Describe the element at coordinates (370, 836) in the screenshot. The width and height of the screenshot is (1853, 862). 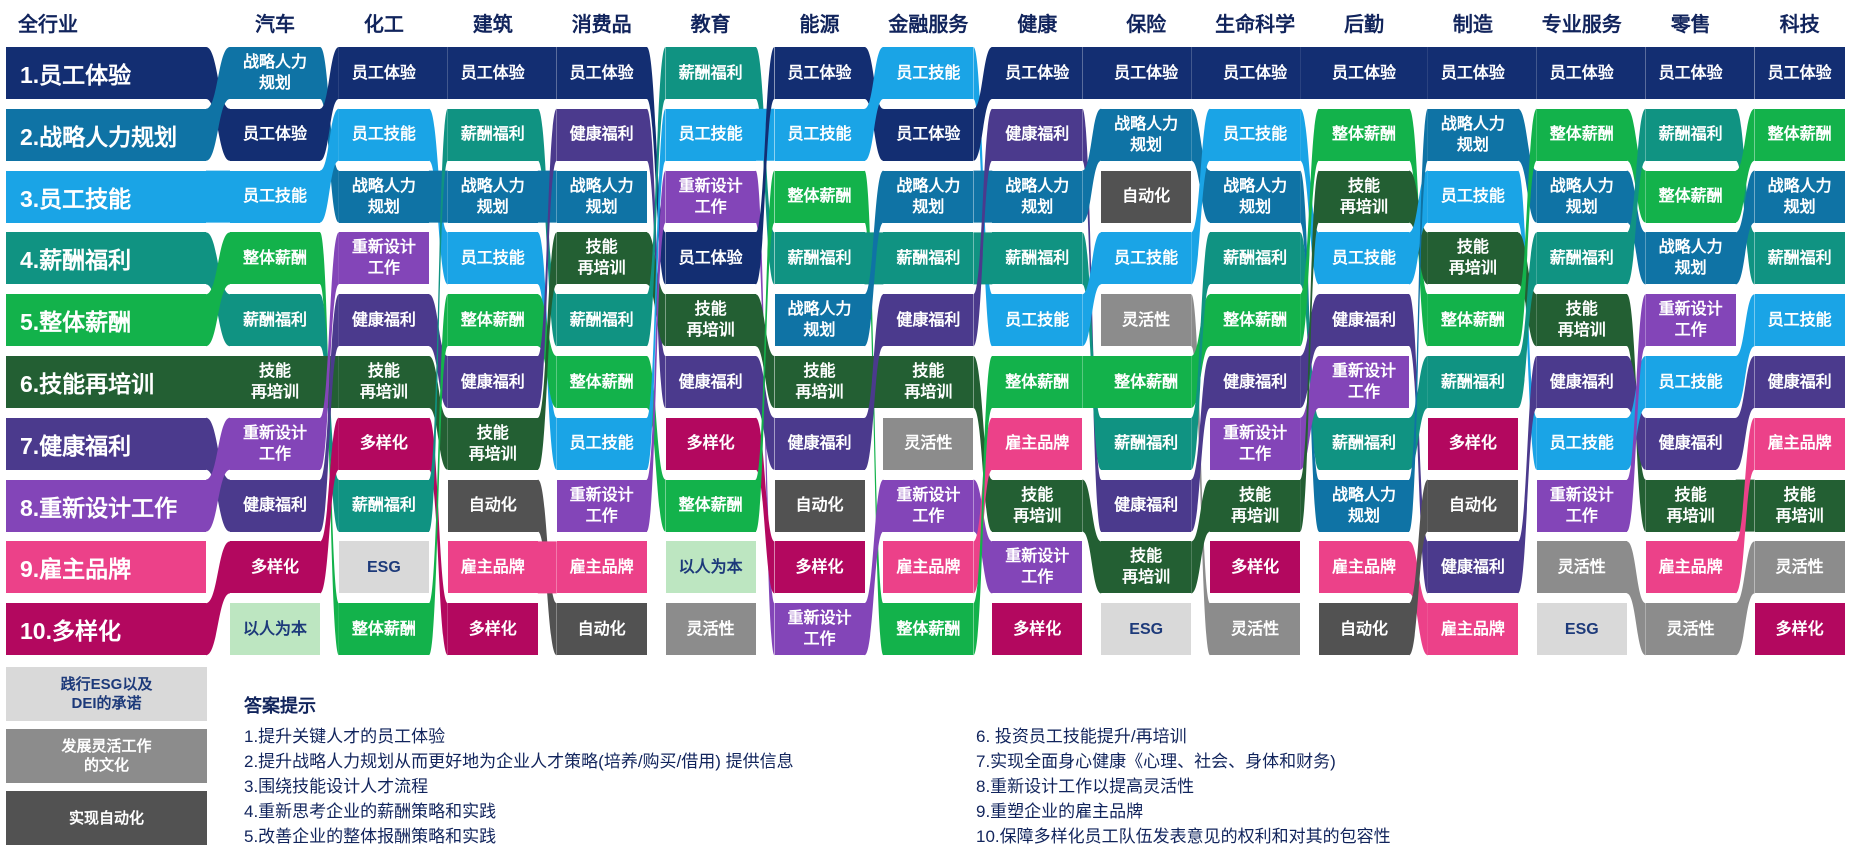
I see `hint-item: 5.改善企业的整体报酬策略和实践` at that location.